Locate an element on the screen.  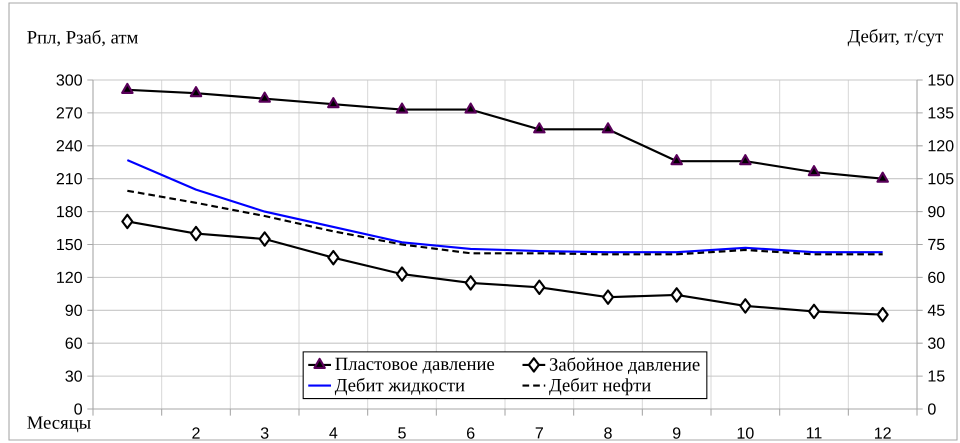
y2-tick-label: 150 is located at coordinates (941, 80).